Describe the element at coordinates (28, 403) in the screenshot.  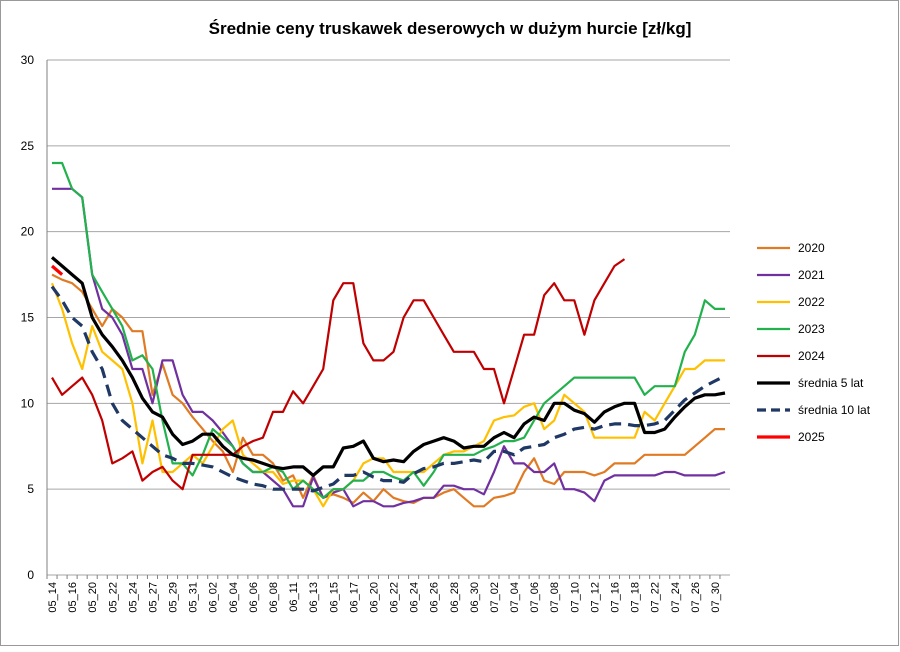
I see `y-tick-label: 10` at that location.